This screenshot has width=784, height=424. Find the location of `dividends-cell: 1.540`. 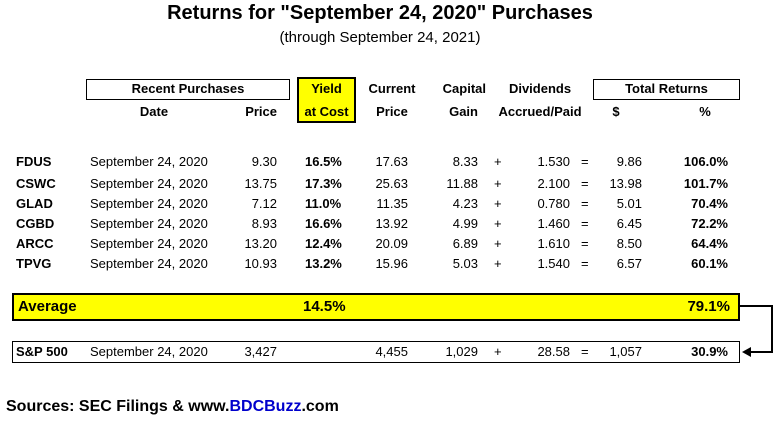

dividends-cell: 1.540 is located at coordinates (553, 263).